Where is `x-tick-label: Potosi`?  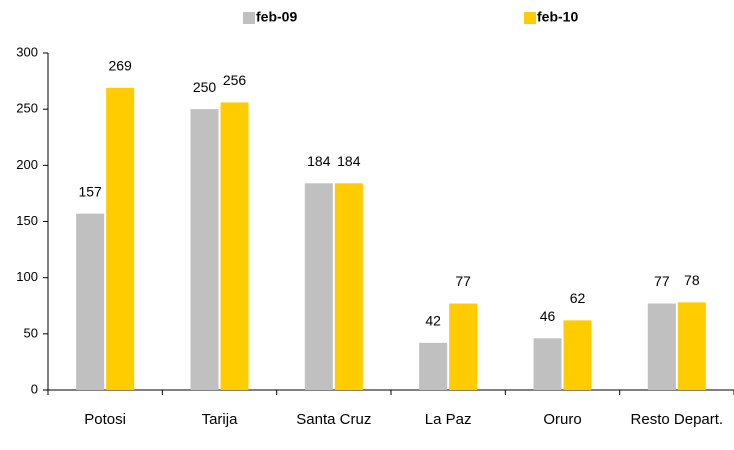
x-tick-label: Potosi is located at coordinates (105, 419).